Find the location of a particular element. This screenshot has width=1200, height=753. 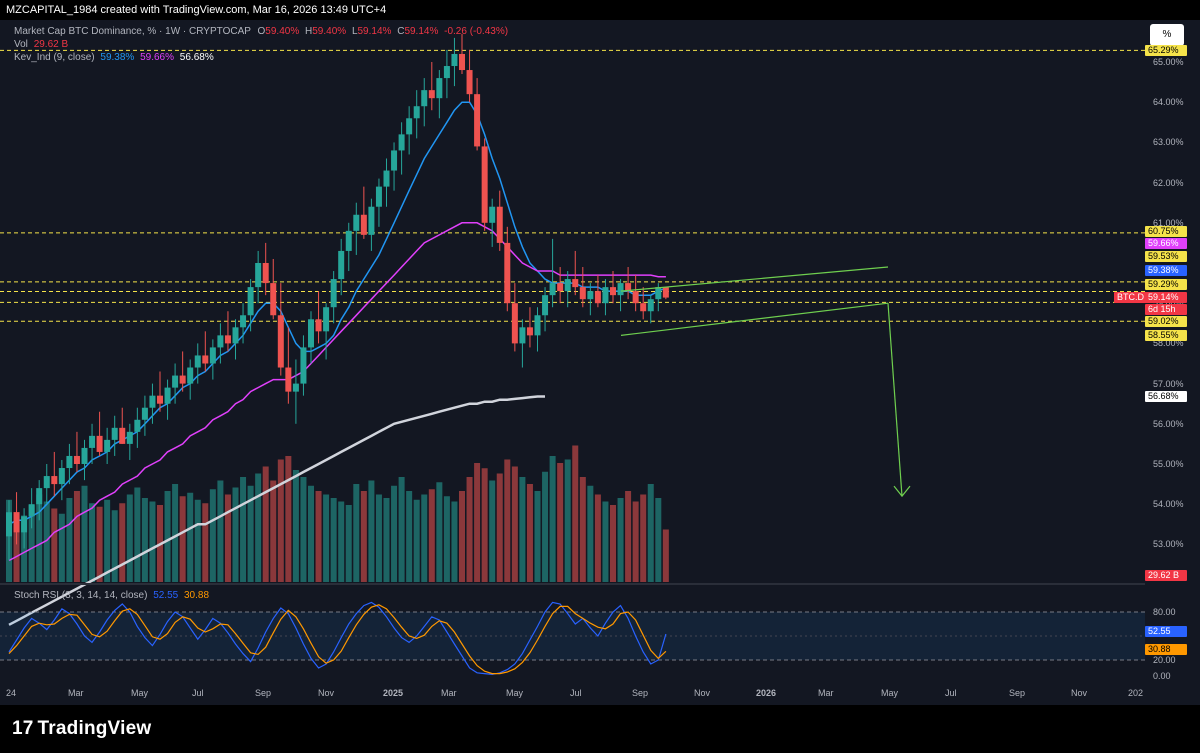

time-tick-label: May is located at coordinates (140, 693).